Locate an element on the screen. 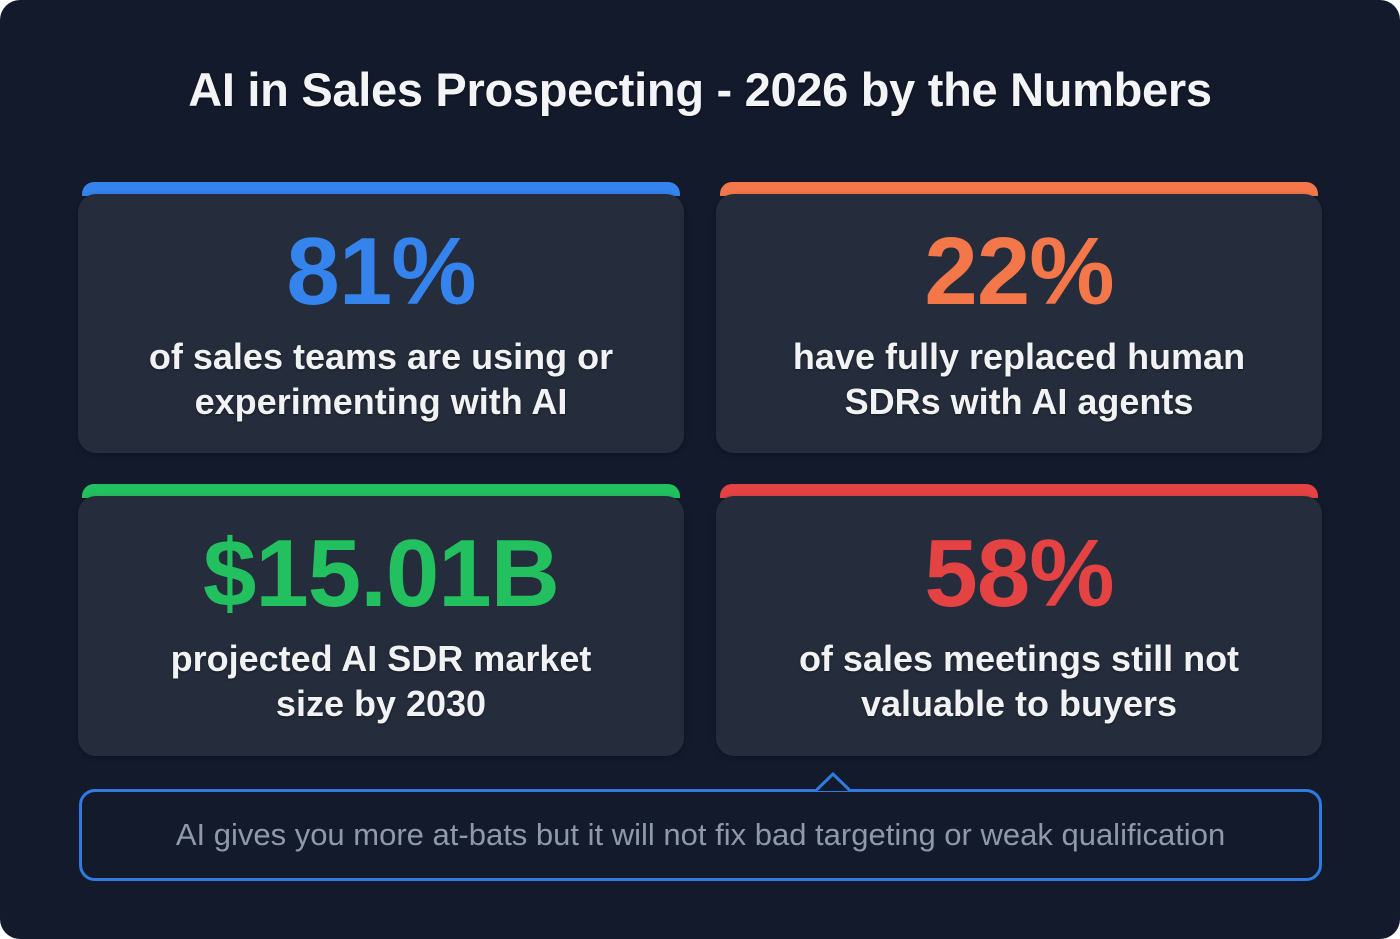  stat-description-line: of sales meetings still not is located at coordinates (1019, 658).